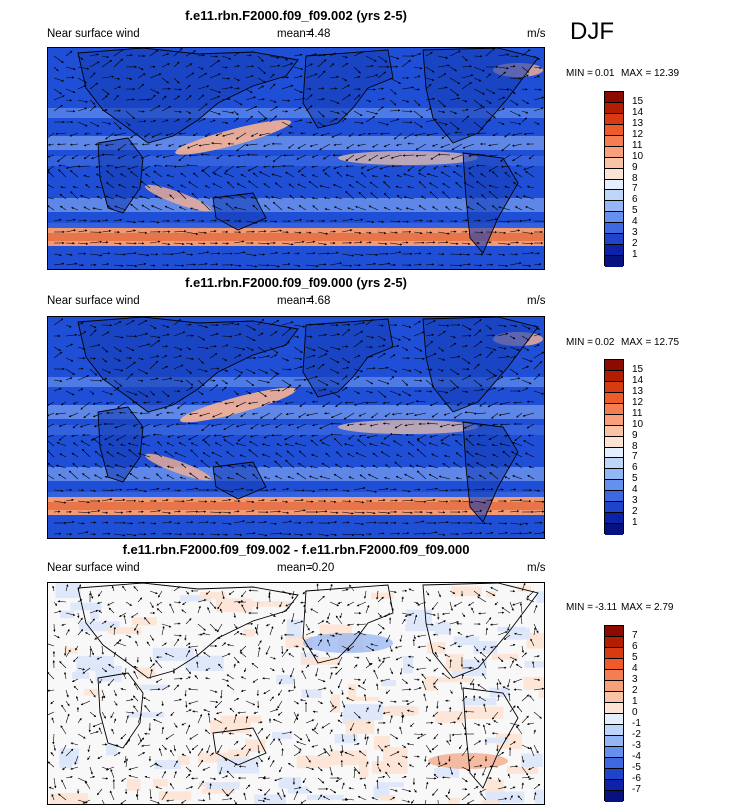 Image resolution: width=733 pixels, height=812 pixels. Describe the element at coordinates (635, 167) in the screenshot. I see `colorbar-tick-label: 9` at that location.